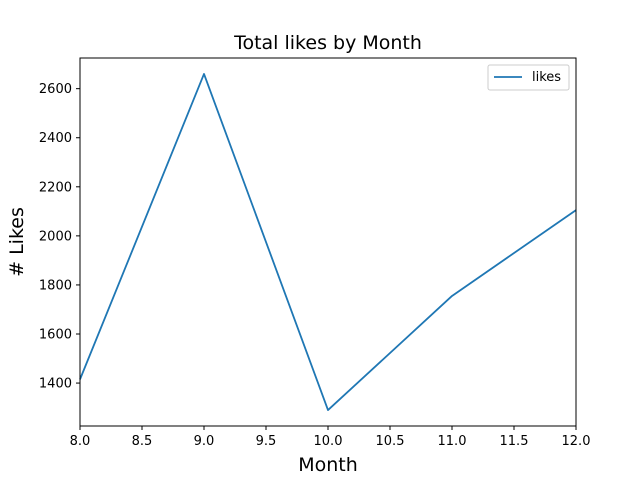 Image resolution: width=640 pixels, height=480 pixels. What do you see at coordinates (55, 335) in the screenshot?
I see `y-tick-label: 1600` at bounding box center [55, 335].